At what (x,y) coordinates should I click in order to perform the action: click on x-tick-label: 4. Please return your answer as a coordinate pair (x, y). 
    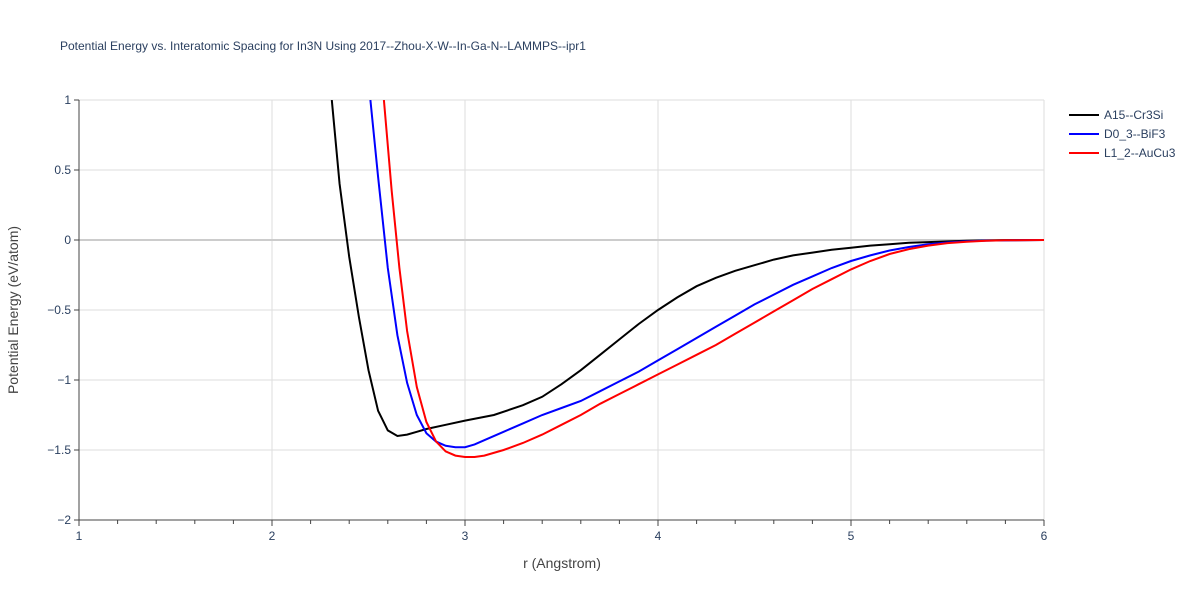
    Looking at the image, I should click on (658, 536).